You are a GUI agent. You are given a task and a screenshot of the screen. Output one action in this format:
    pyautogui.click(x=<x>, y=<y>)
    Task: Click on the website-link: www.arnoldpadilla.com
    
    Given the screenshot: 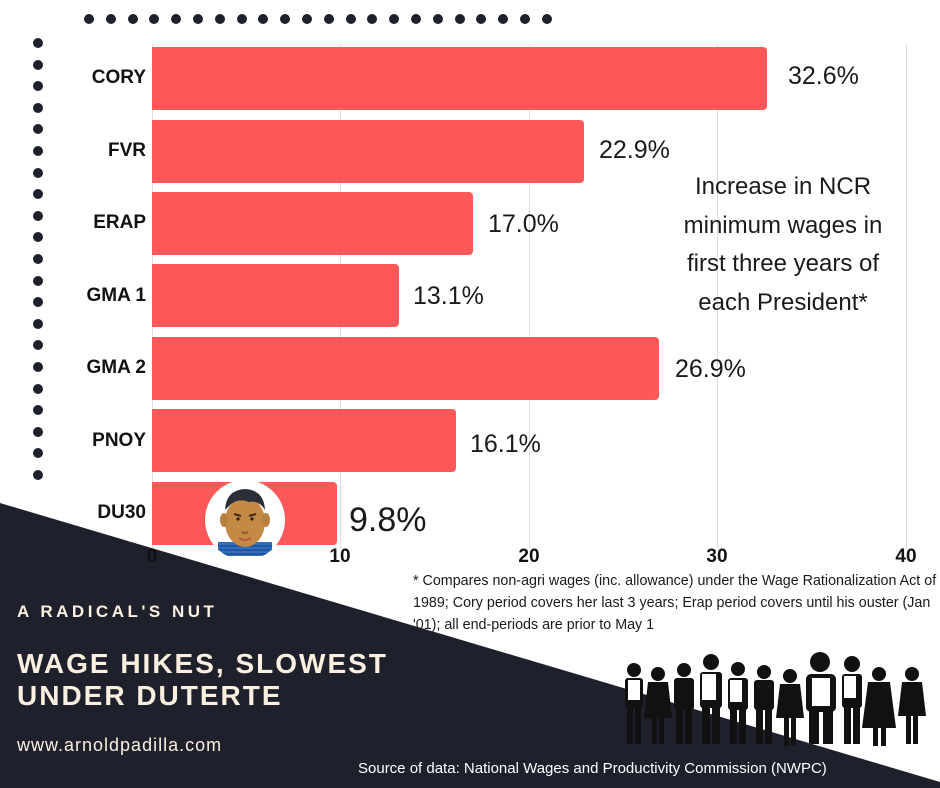 What is the action you would take?
    pyautogui.click(x=120, y=745)
    